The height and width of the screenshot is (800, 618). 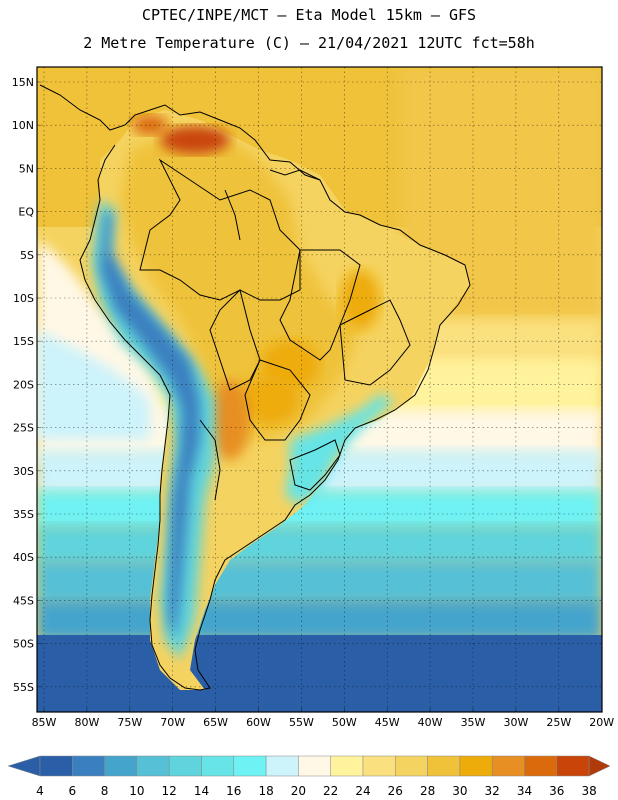 What do you see at coordinates (459, 791) in the screenshot?
I see `colorbar-label: 30` at bounding box center [459, 791].